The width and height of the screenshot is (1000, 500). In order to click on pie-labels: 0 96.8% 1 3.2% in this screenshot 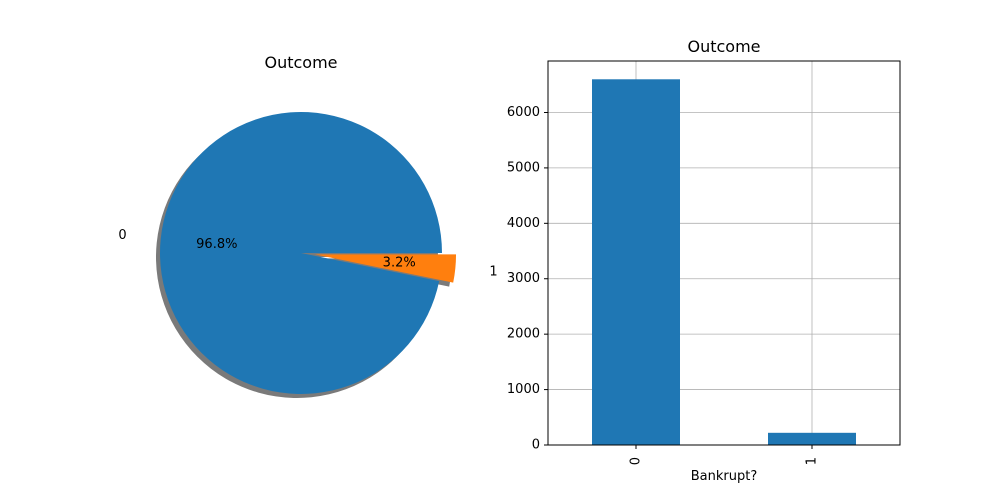, I will do `click(307, 254)`.